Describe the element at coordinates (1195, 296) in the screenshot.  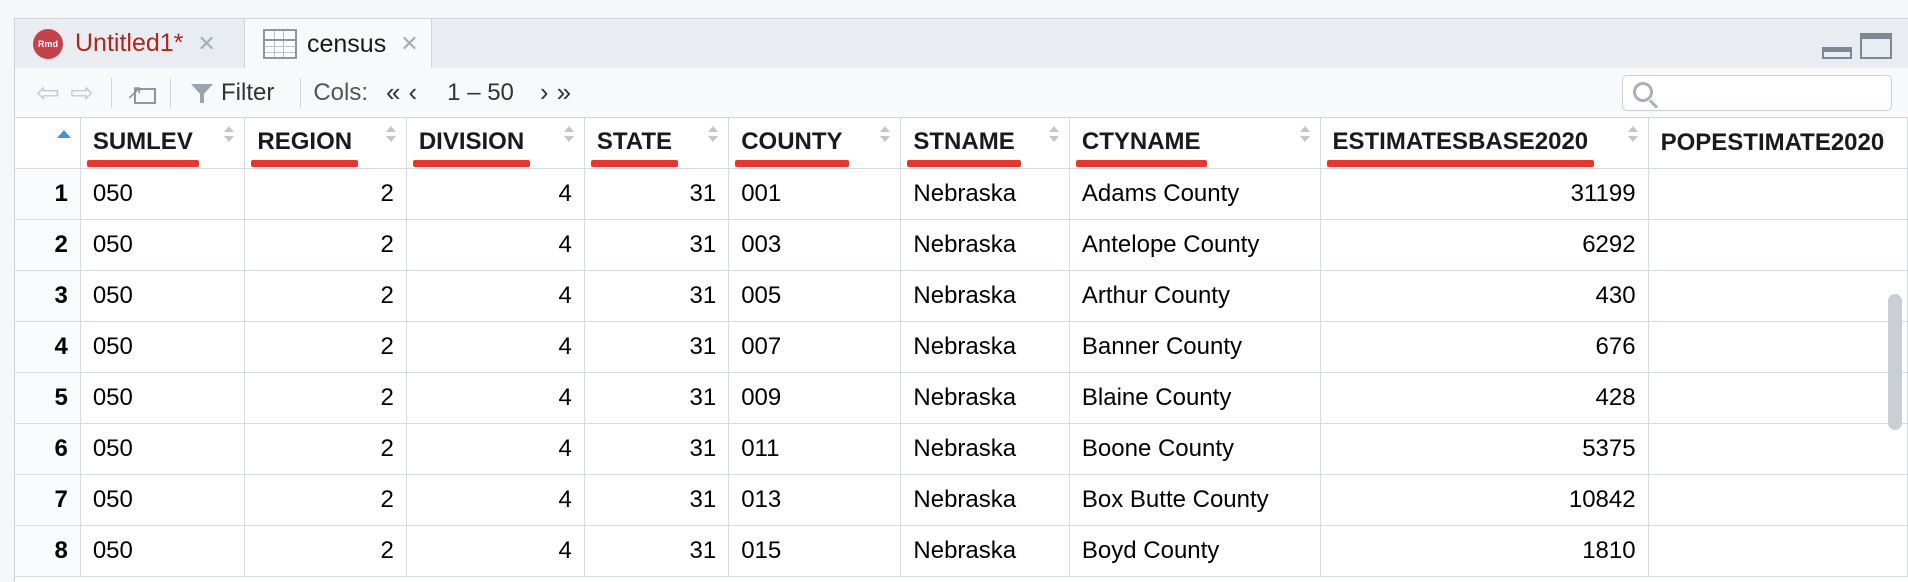
I see `table-cell: Arthur County` at that location.